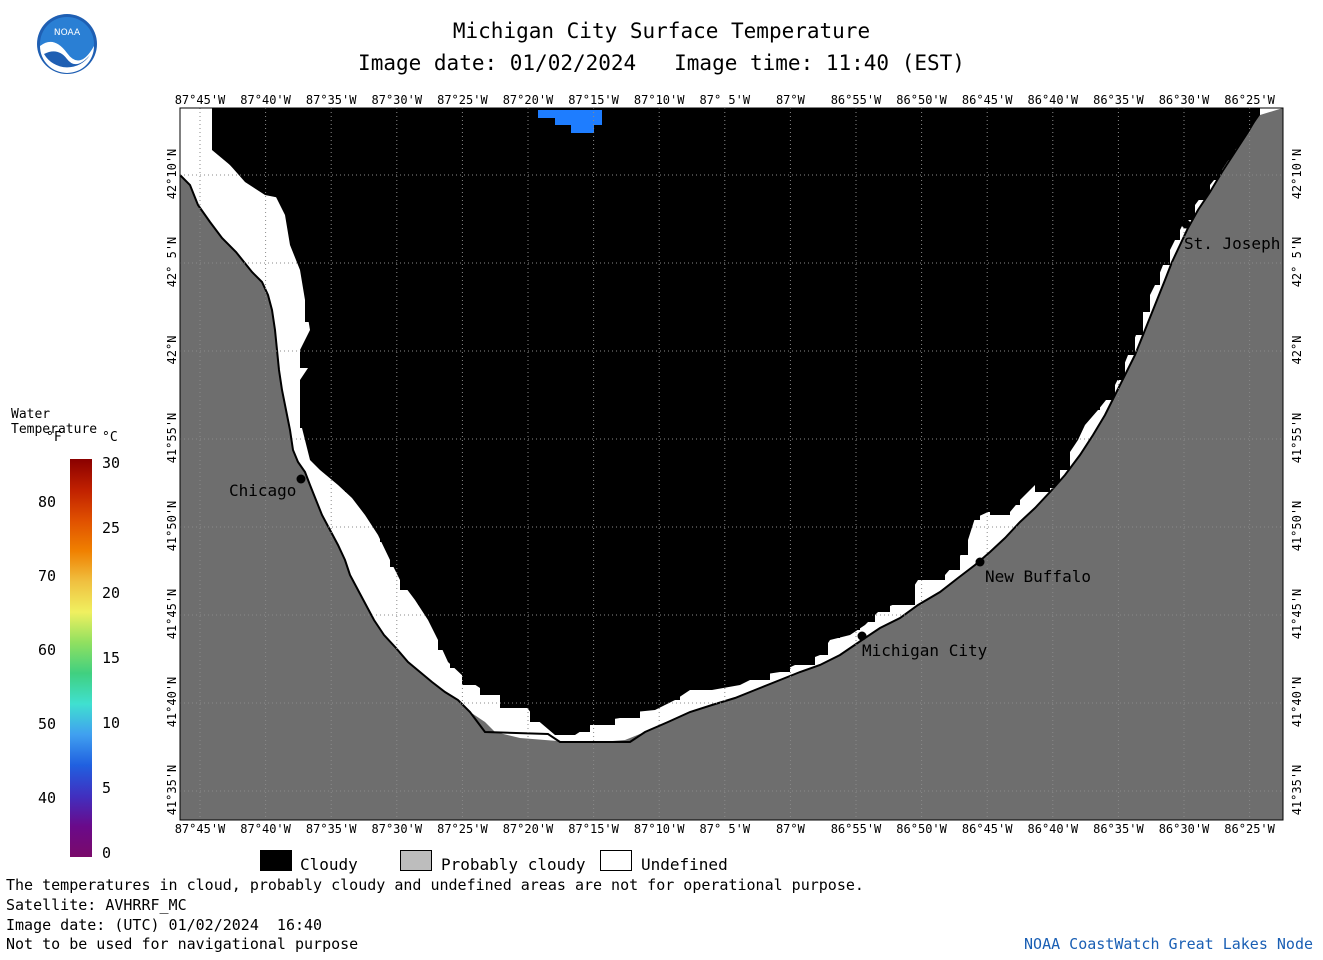 This screenshot has height=960, width=1323. Describe the element at coordinates (164, 925) in the screenshot. I see `utc-date-text: Image date: (UTC) 01/02/2024 16:40` at that location.